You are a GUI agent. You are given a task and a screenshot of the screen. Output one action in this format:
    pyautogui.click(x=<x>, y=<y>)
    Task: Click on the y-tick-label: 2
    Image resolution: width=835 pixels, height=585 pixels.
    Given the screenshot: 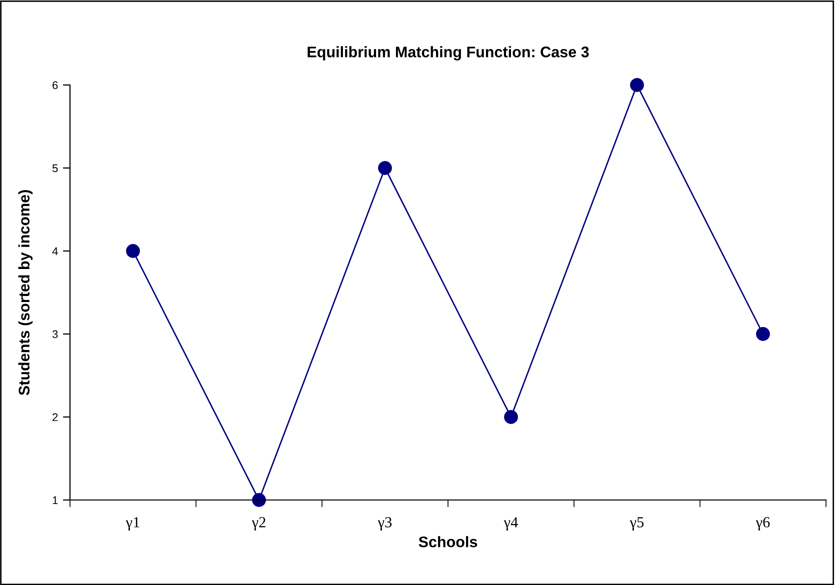 What is the action you would take?
    pyautogui.click(x=55, y=417)
    